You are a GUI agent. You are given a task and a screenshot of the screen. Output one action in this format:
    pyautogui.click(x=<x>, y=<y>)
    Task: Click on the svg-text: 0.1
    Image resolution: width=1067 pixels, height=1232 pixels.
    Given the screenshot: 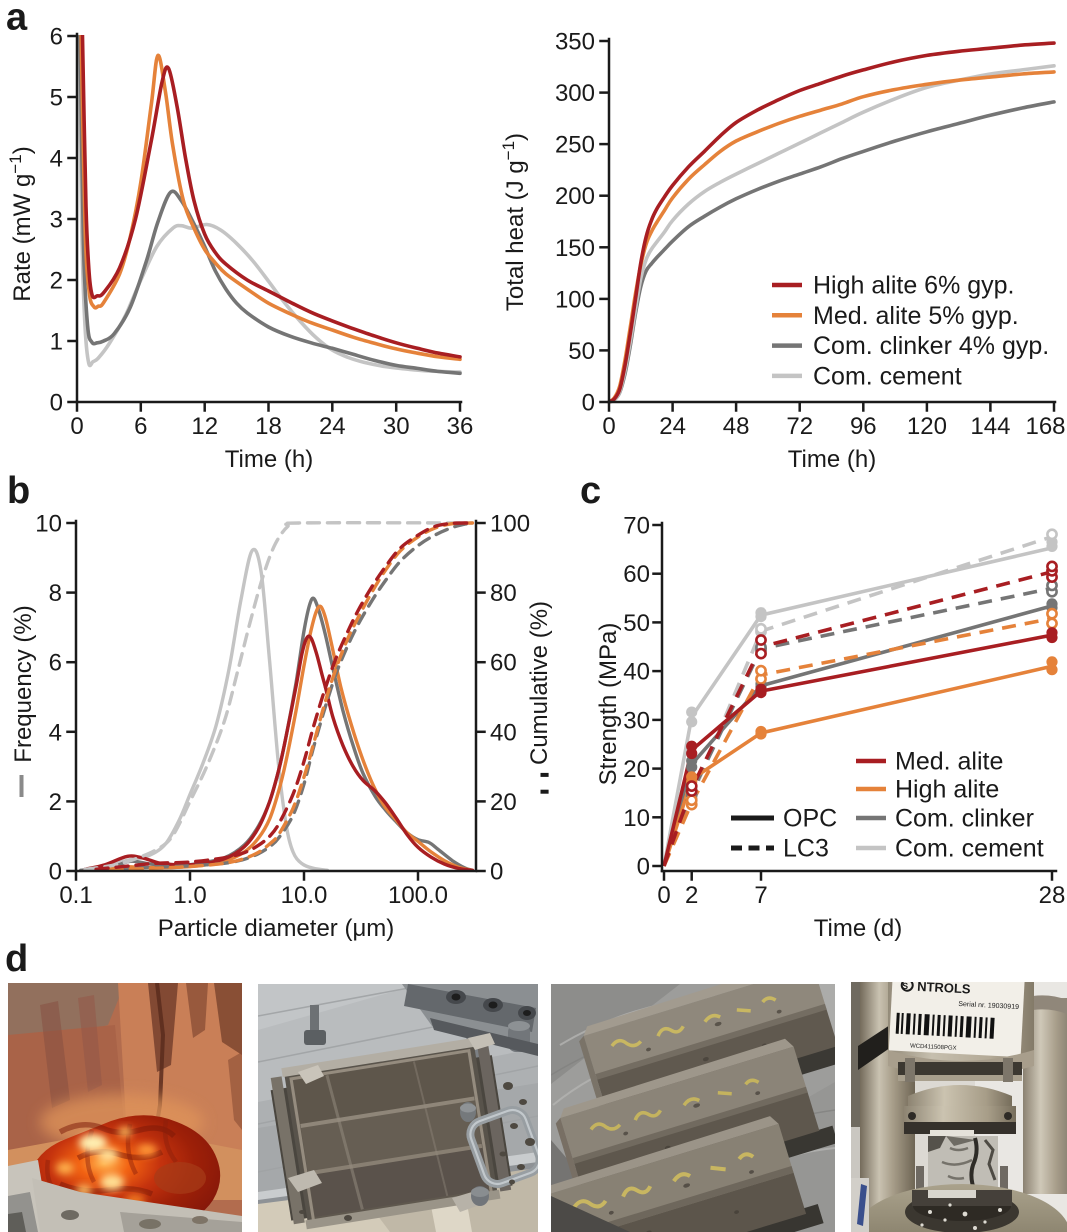 What is the action you would take?
    pyautogui.click(x=75, y=895)
    